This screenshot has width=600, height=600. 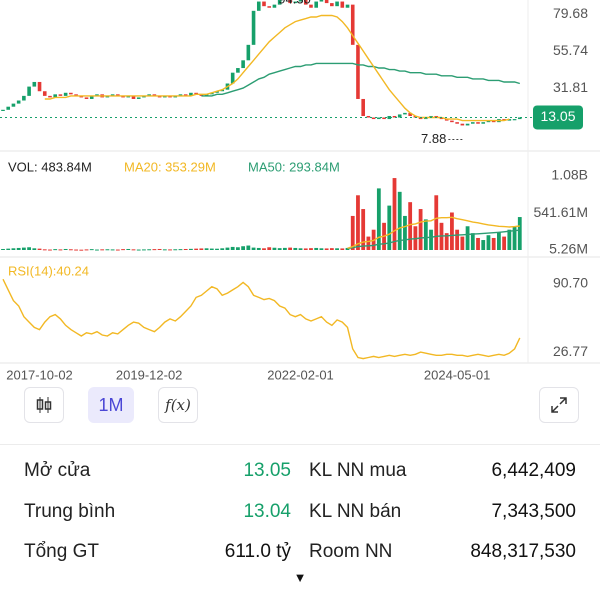 What do you see at coordinates (300, 577) in the screenshot?
I see `more-arrow: ▼` at bounding box center [300, 577].